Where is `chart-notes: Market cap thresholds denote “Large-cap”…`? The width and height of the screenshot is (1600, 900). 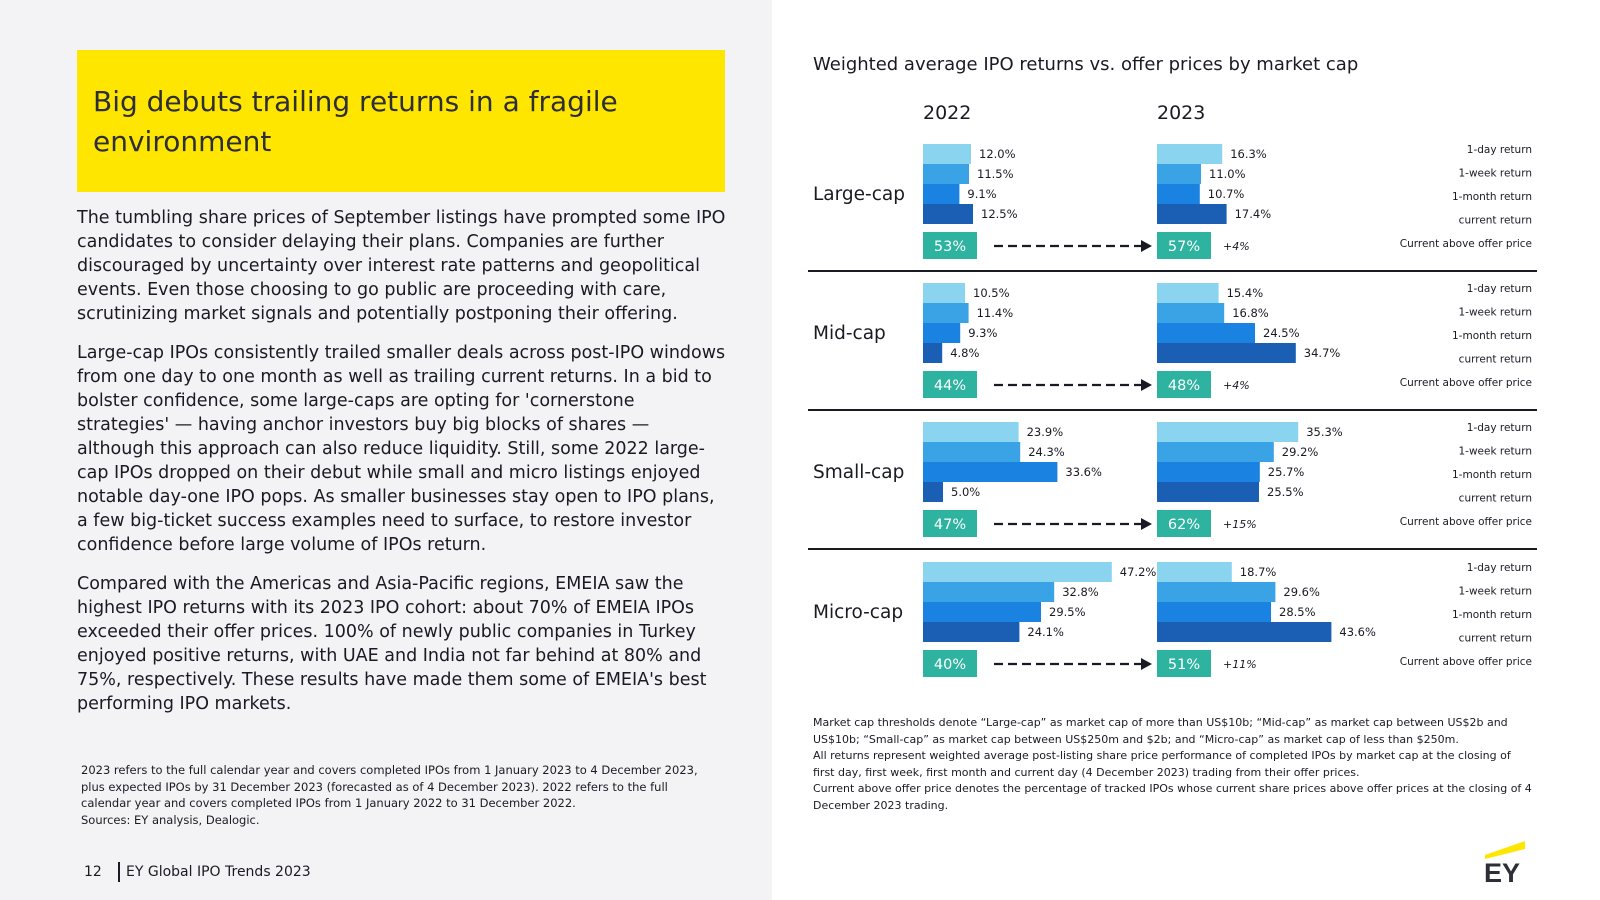
chart-notes: Market cap thresholds denote “Large-cap”… is located at coordinates (1173, 764).